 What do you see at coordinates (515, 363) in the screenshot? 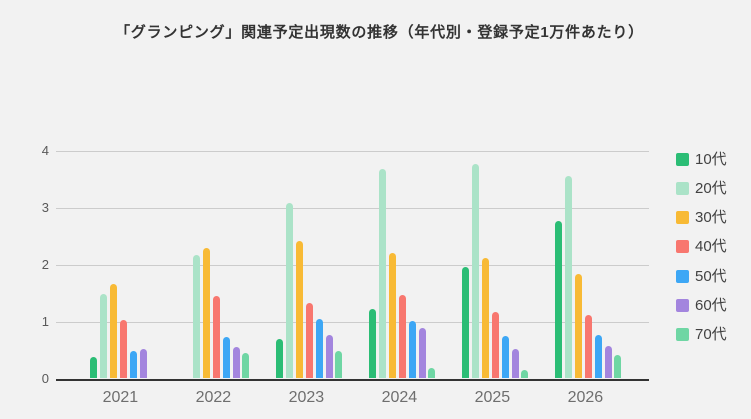
I see `bar-2025-60代` at bounding box center [515, 363].